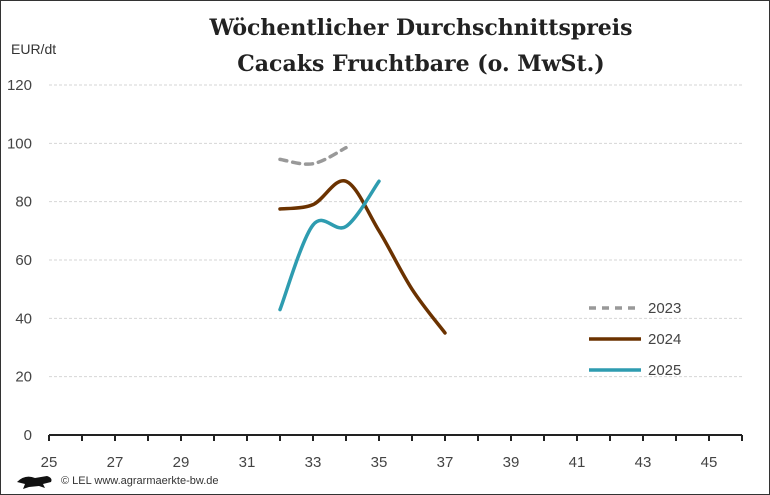 The width and height of the screenshot is (770, 495). I want to click on series-line-2025, so click(329, 245).